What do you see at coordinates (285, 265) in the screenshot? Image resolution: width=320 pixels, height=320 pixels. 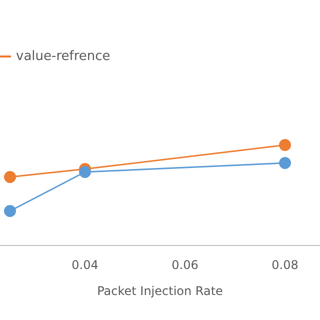 I see `x-tick-label: 0.08` at bounding box center [285, 265].